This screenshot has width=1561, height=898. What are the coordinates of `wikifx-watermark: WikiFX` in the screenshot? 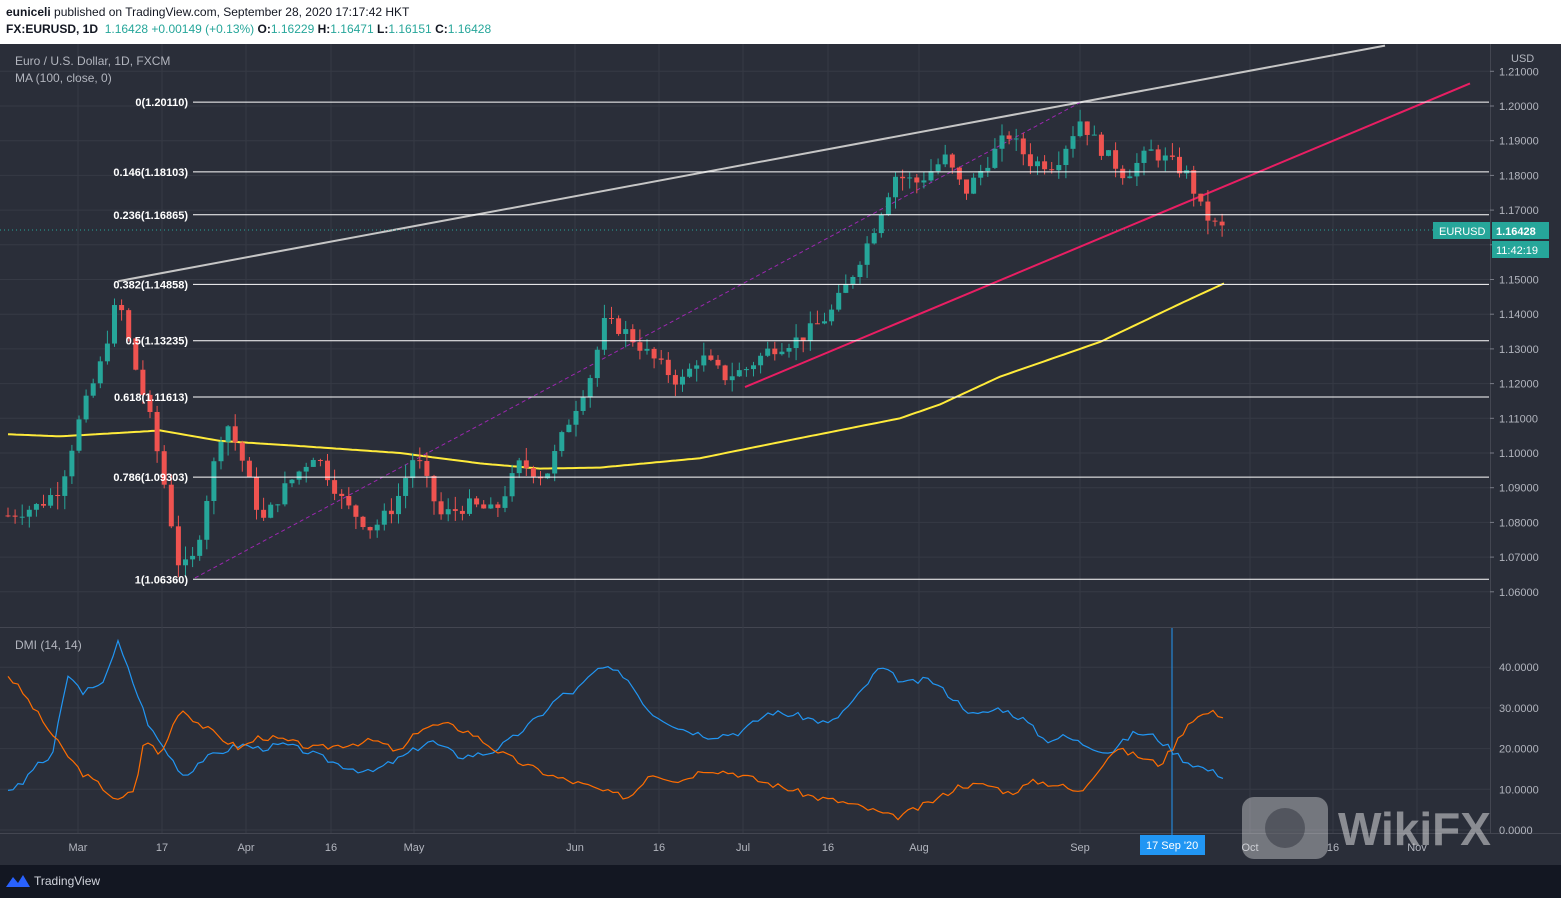 It's located at (1366, 828).